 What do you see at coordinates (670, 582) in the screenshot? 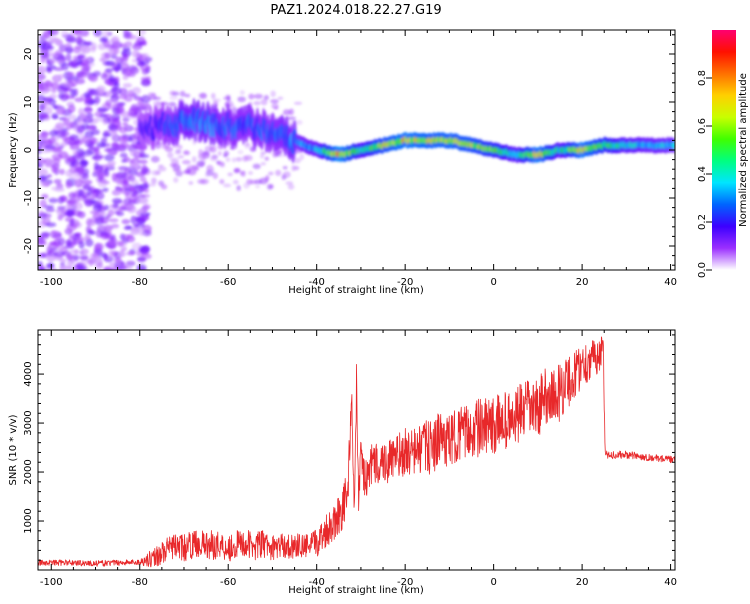
I see `snr-x-tick-label: 40` at bounding box center [670, 582].